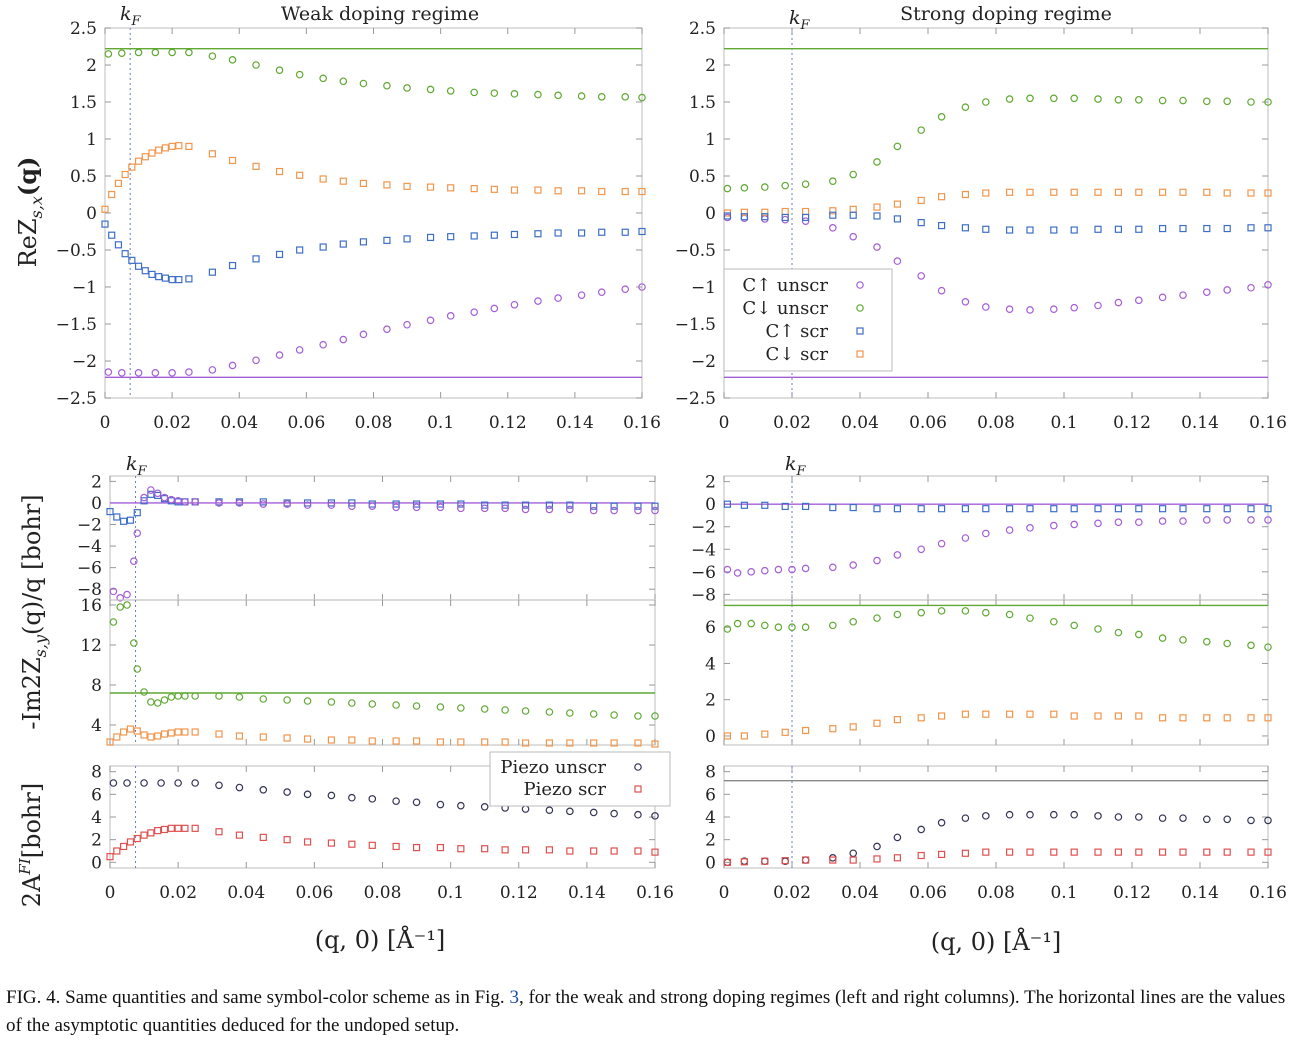 The height and width of the screenshot is (1042, 1300). Describe the element at coordinates (988, 673) in the screenshot. I see `chart-strong-mid-dn: 0 2 4 6` at that location.